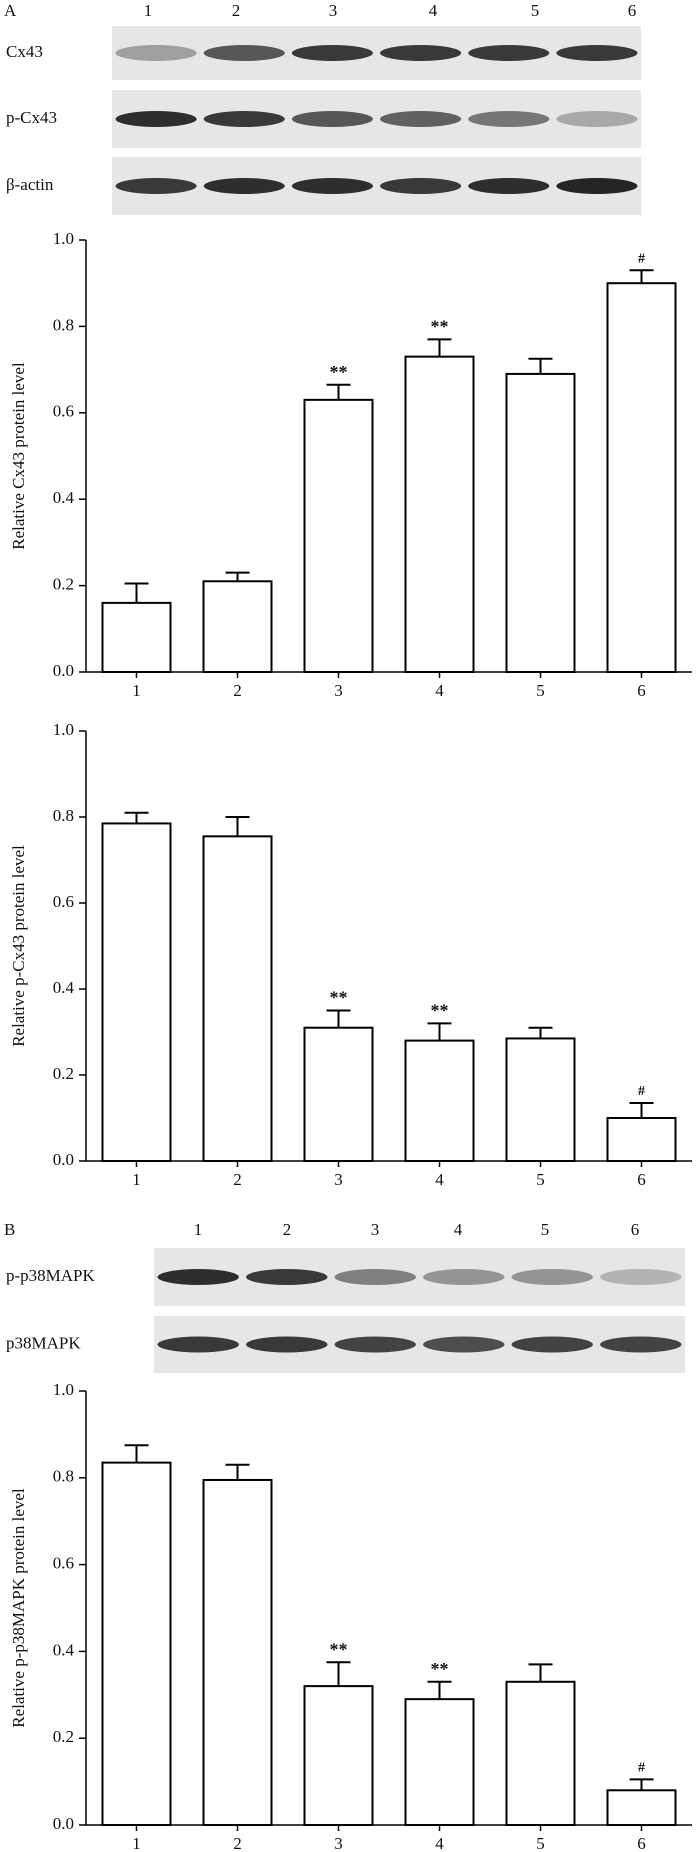 This screenshot has width=700, height=1852. Describe the element at coordinates (287, 1229) in the screenshot. I see `lane-label: 2` at that location.